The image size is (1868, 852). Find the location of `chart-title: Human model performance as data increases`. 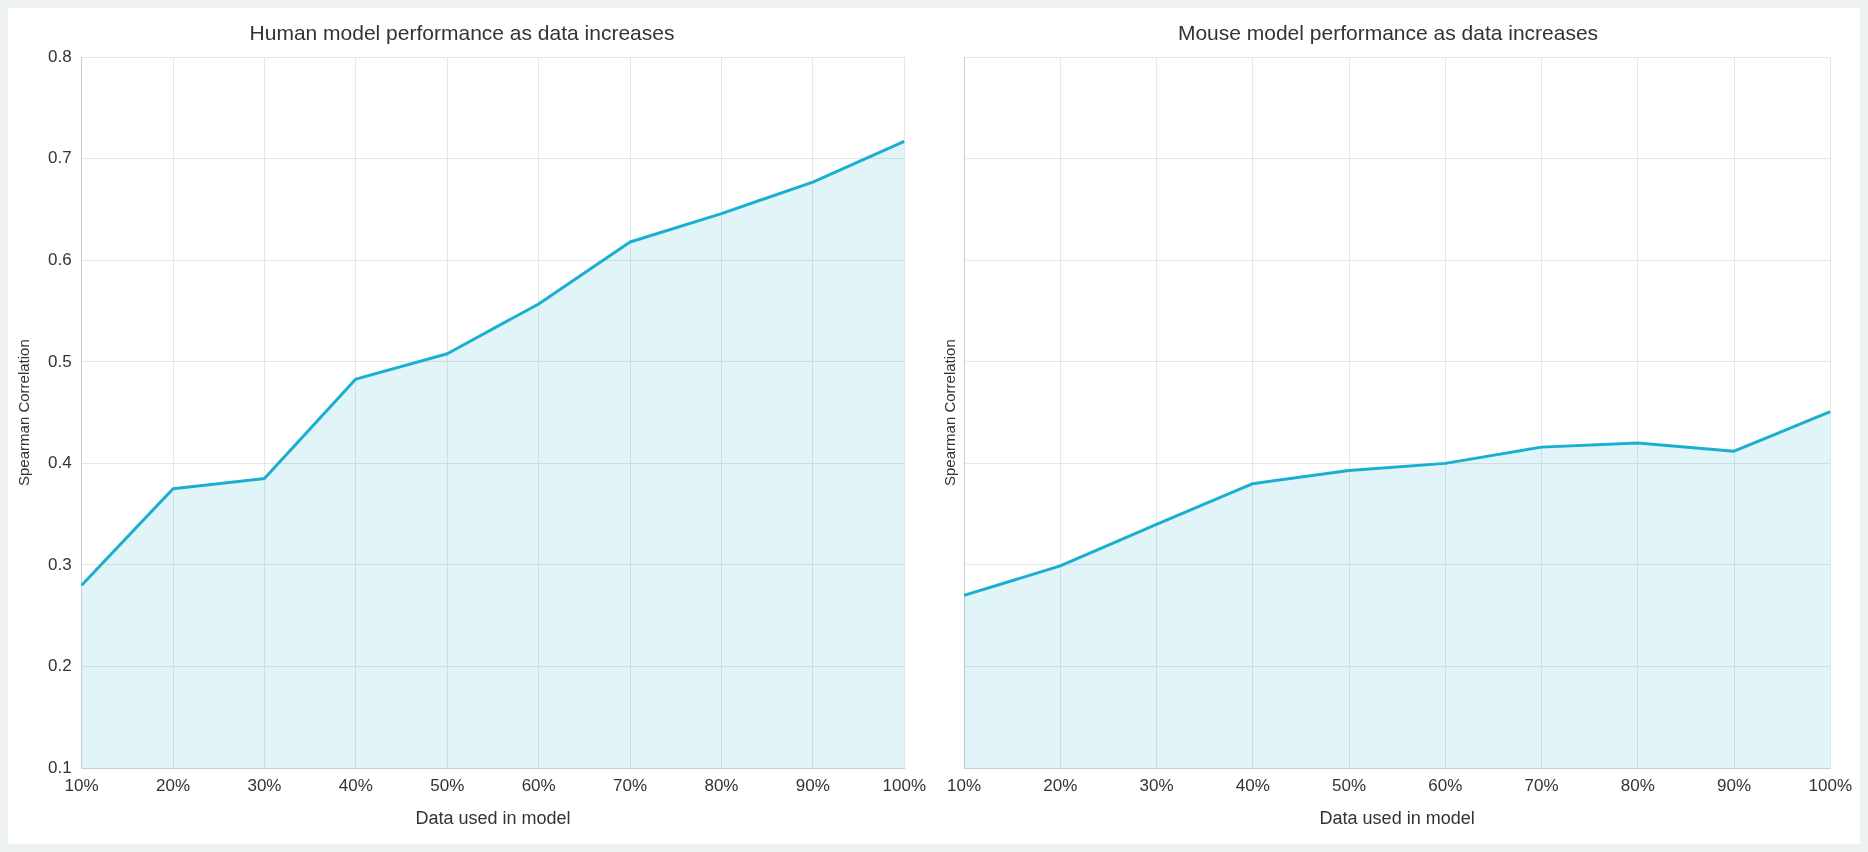

chart-title: Human model performance as data increases is located at coordinates (462, 33).